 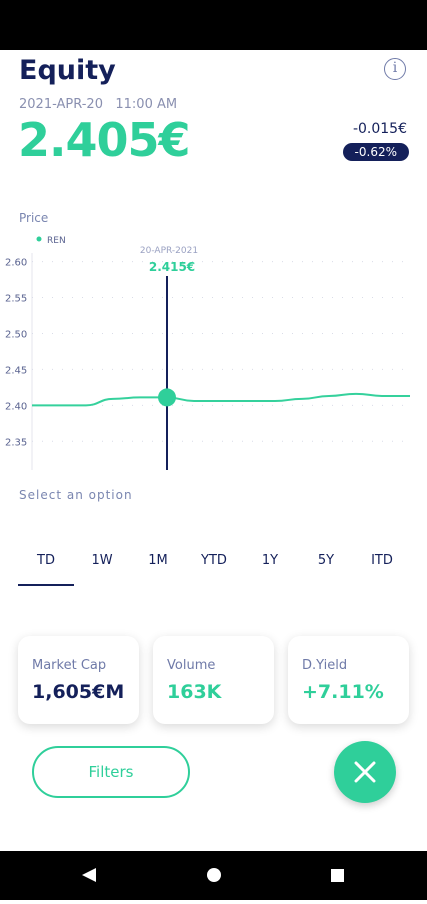 What do you see at coordinates (158, 560) in the screenshot?
I see `tab-1m: 1M` at bounding box center [158, 560].